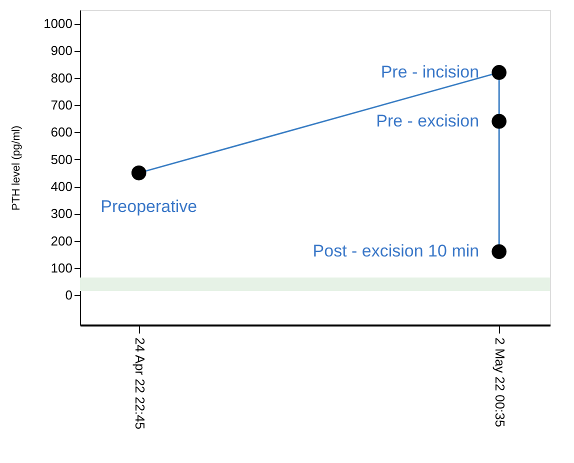  What do you see at coordinates (428, 120) in the screenshot?
I see `annotation: Pre - excision` at bounding box center [428, 120].